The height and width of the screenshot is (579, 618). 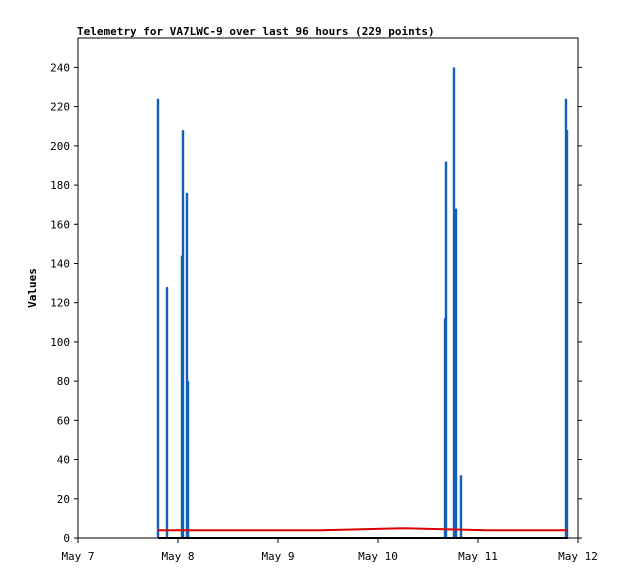 I want to click on y-tick-label: 160, so click(x=60, y=224).